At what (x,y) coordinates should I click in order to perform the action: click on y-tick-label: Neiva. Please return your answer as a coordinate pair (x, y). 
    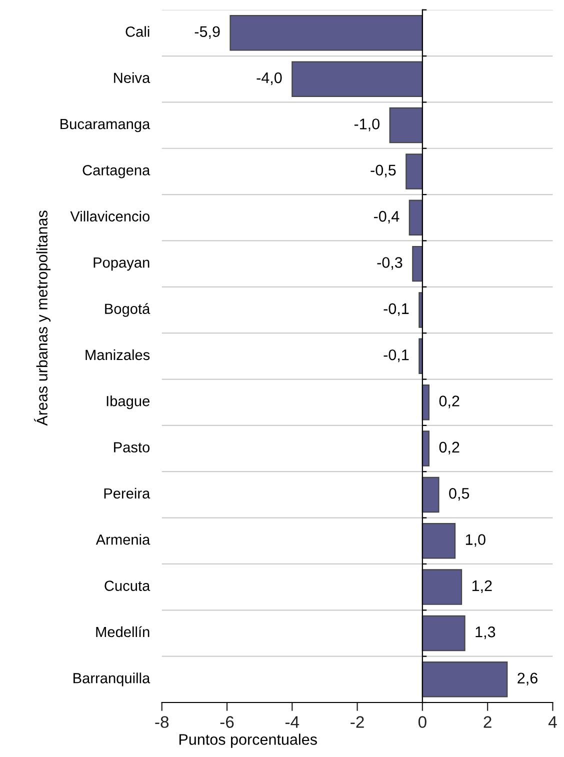
    Looking at the image, I should click on (132, 78).